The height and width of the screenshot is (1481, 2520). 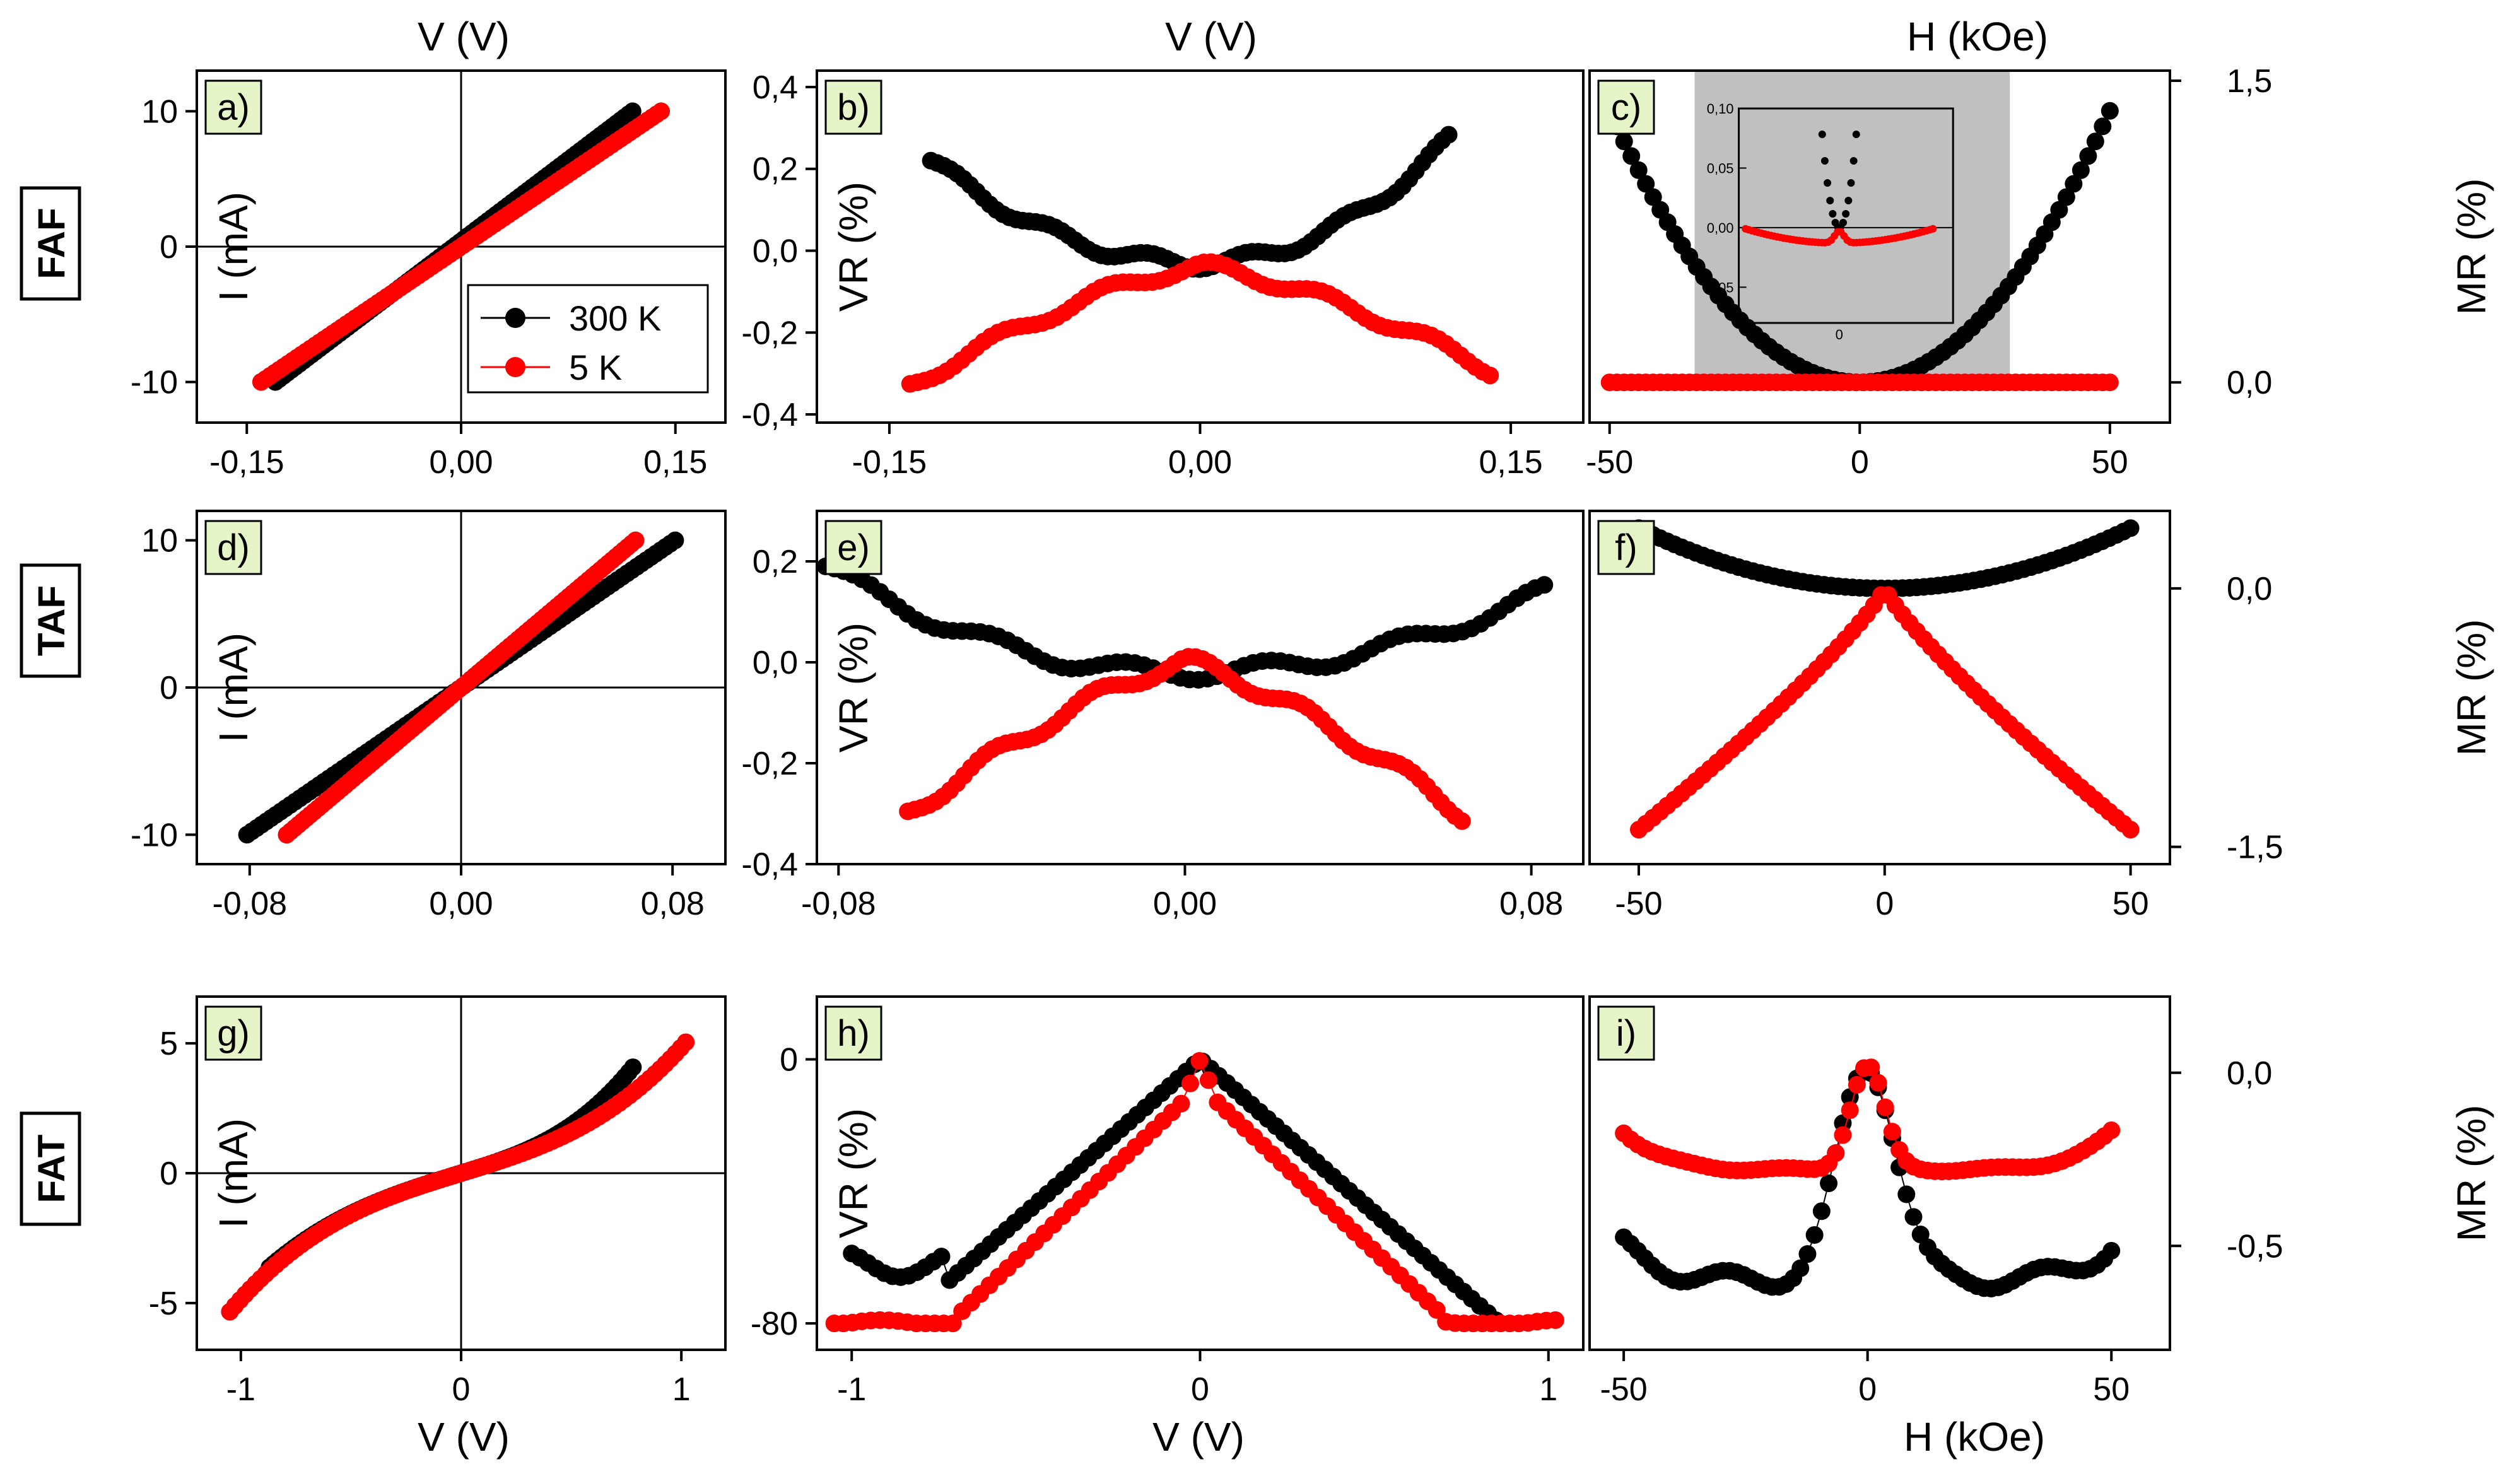 What do you see at coordinates (464, 1437) in the screenshot?
I see `bottom-title-col1: V (V)` at bounding box center [464, 1437].